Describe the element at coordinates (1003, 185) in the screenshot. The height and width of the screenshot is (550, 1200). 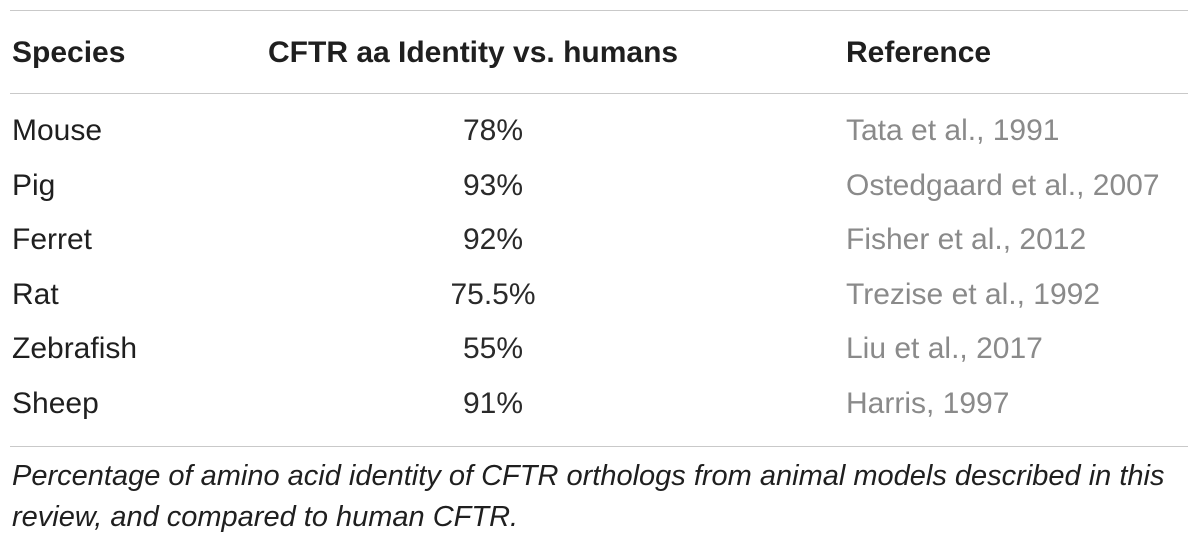
I see `reference-cell: Ostedgaard et al., 2007` at that location.